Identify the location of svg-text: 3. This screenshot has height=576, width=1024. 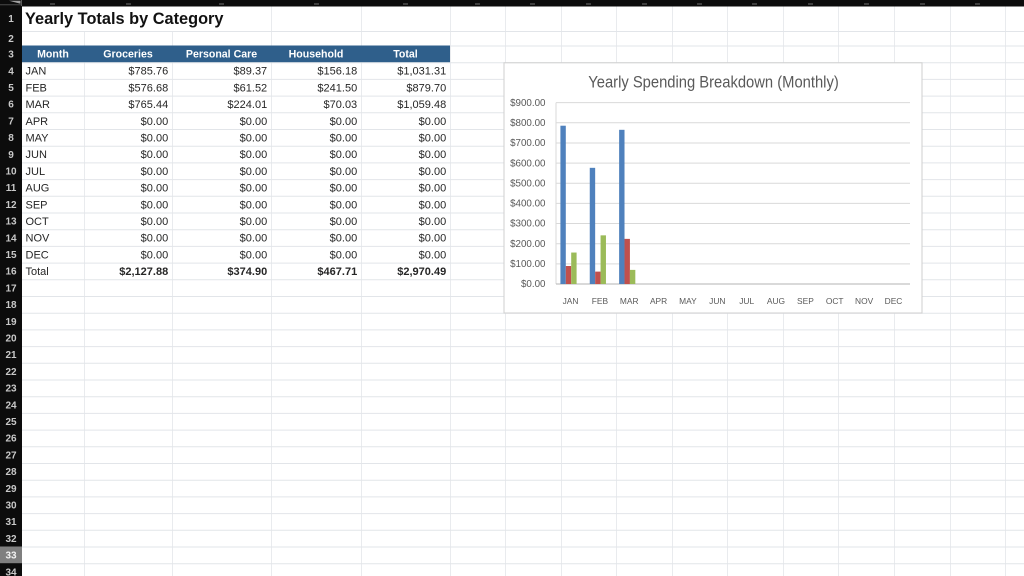
(11, 55).